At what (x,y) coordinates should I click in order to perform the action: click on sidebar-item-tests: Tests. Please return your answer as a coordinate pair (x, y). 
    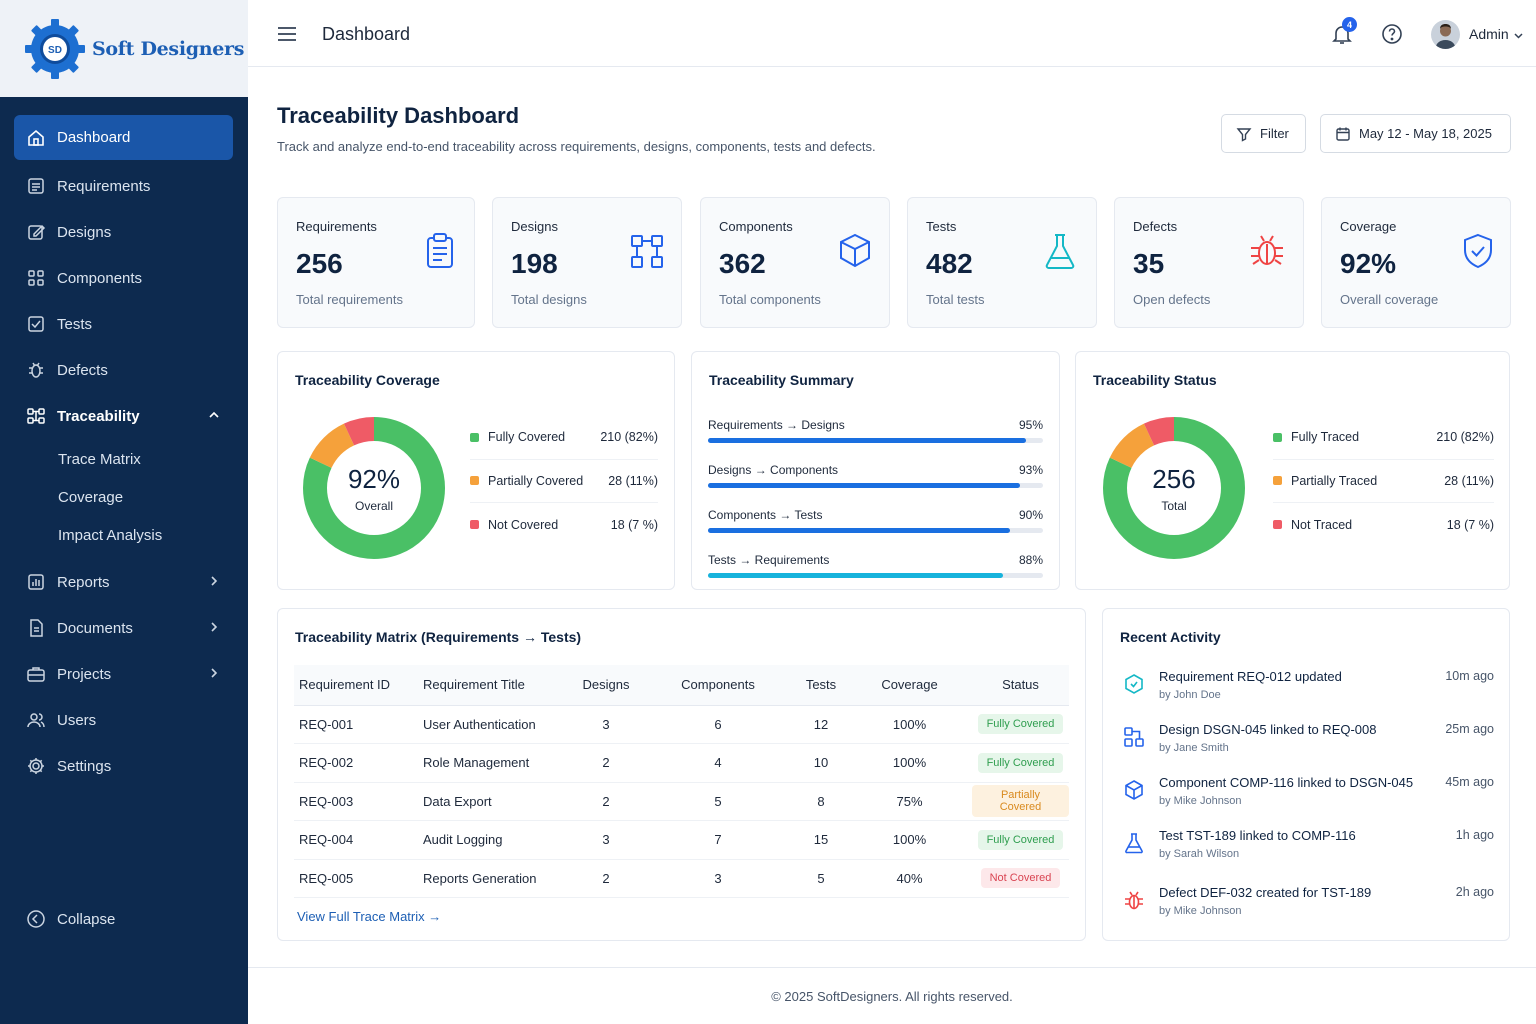
    Looking at the image, I should click on (123, 324).